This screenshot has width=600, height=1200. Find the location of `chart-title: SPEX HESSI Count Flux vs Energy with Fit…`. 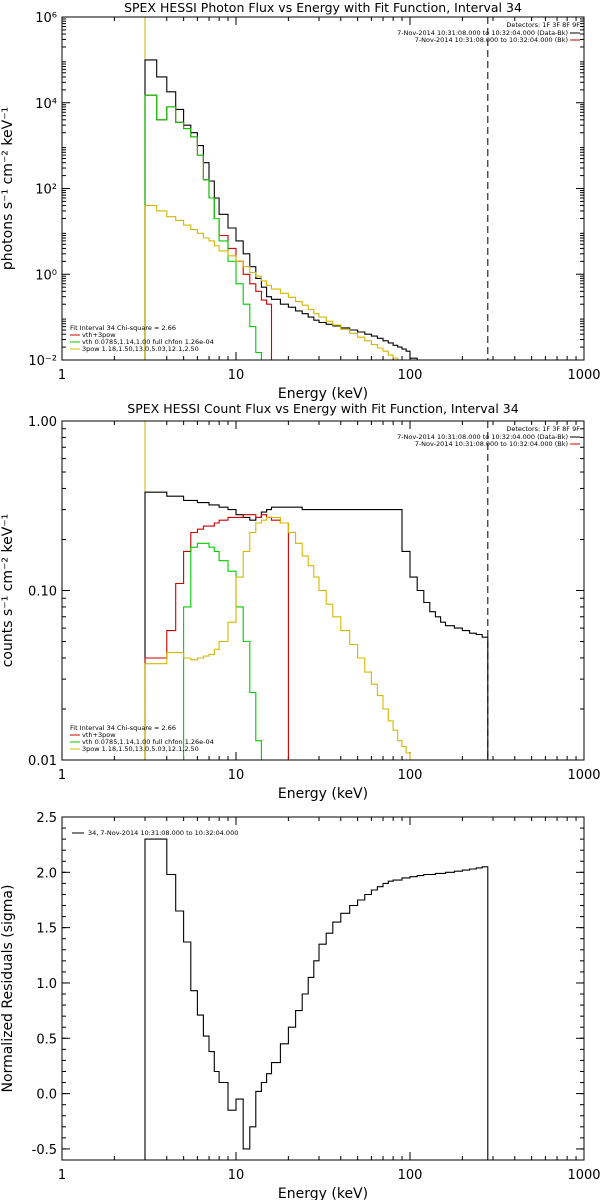

chart-title: SPEX HESSI Count Flux vs Energy with Fit… is located at coordinates (322, 408).